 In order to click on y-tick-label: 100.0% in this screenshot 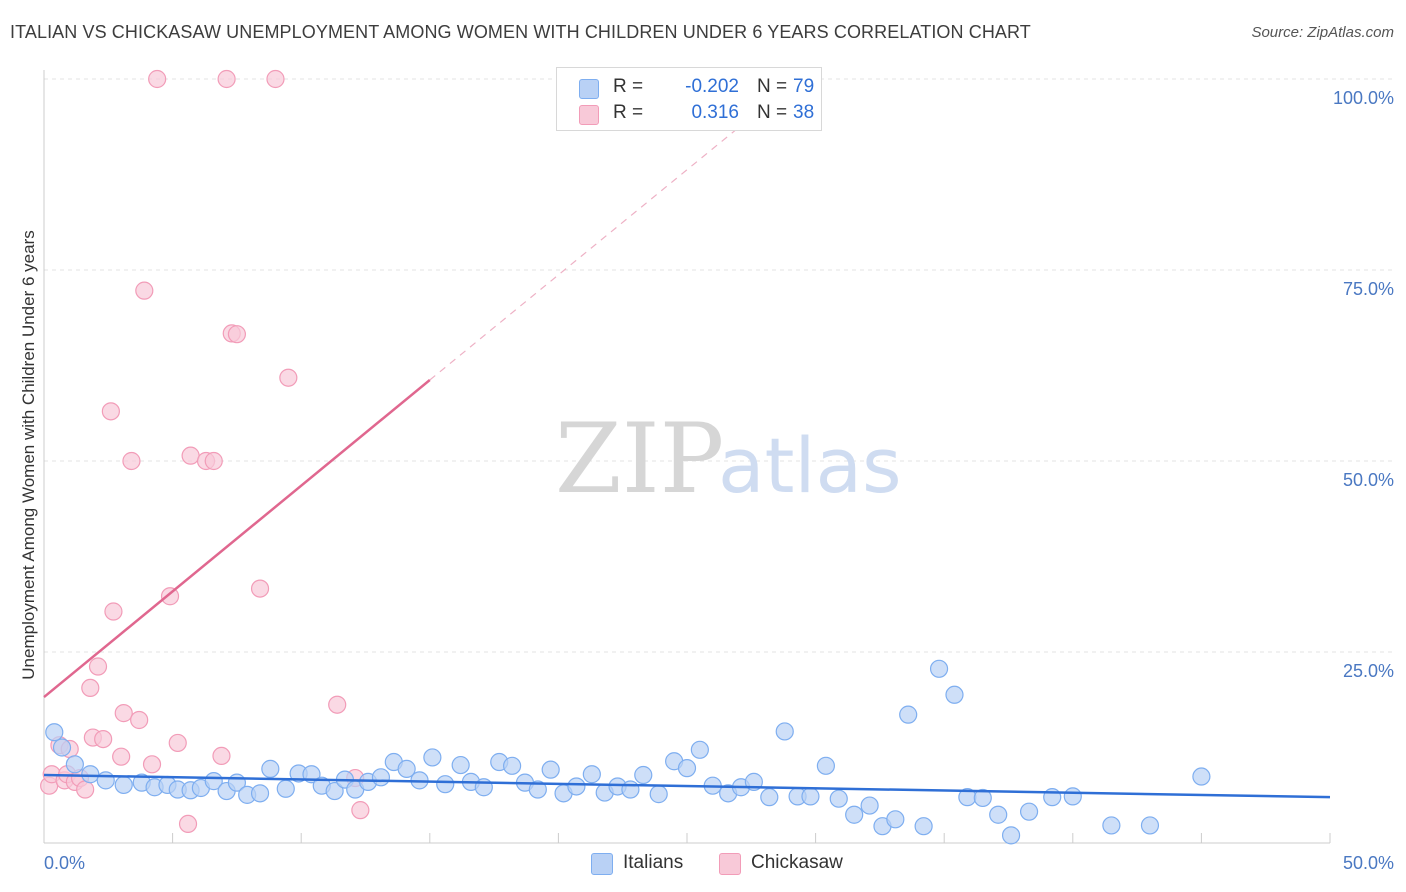, I will do `click(1363, 98)`.